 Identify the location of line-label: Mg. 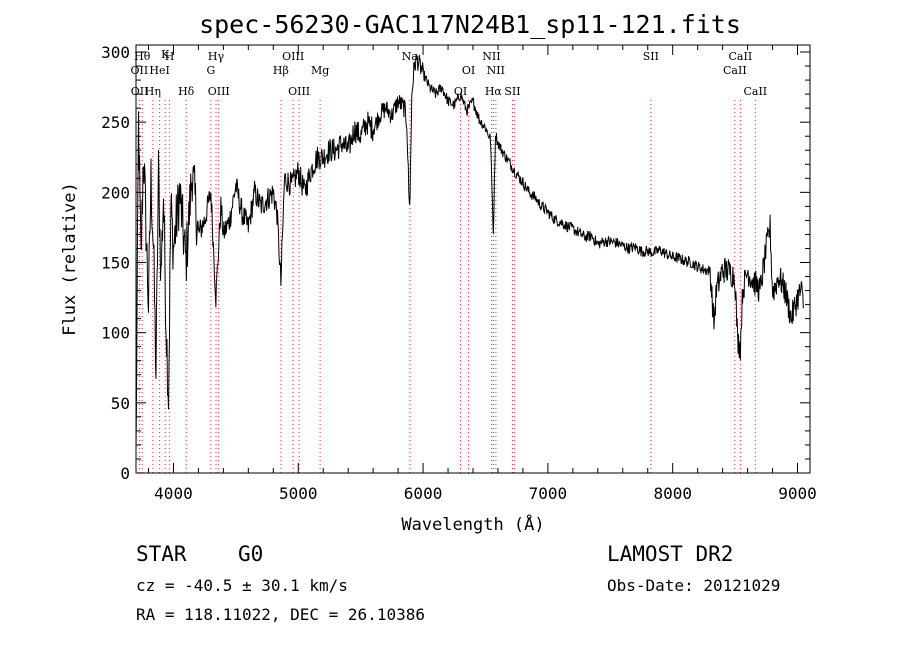
(320, 70).